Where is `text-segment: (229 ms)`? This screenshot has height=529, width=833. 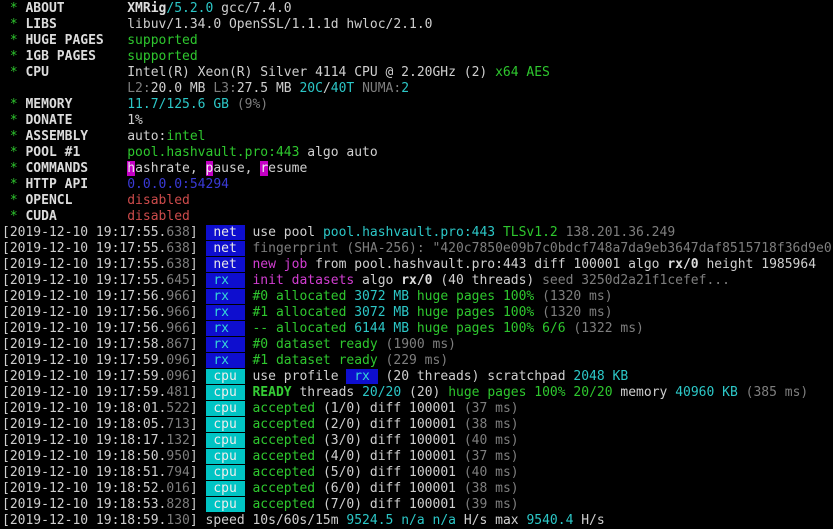 text-segment: (229 ms) is located at coordinates (417, 360).